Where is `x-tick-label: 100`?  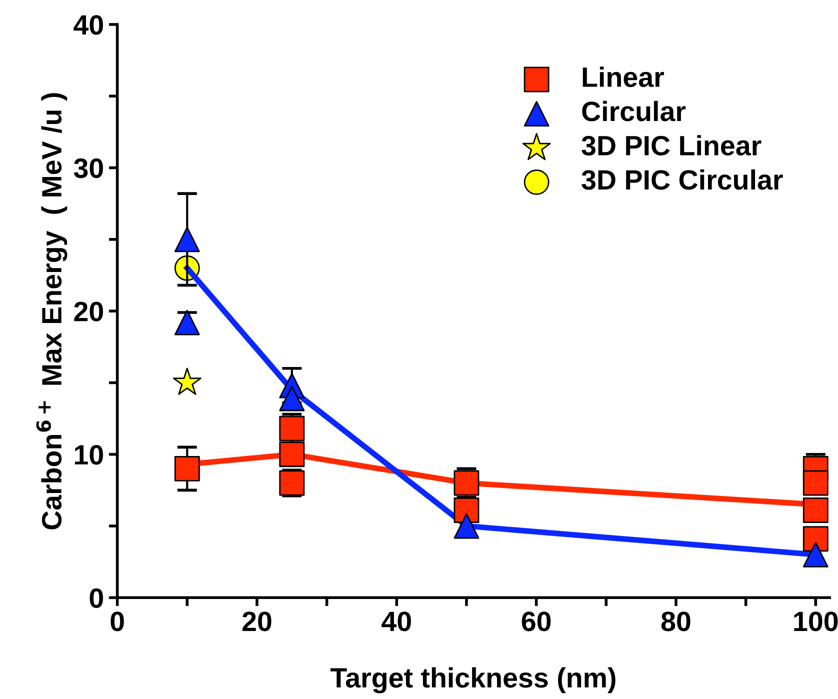
x-tick-label: 100 is located at coordinates (816, 622).